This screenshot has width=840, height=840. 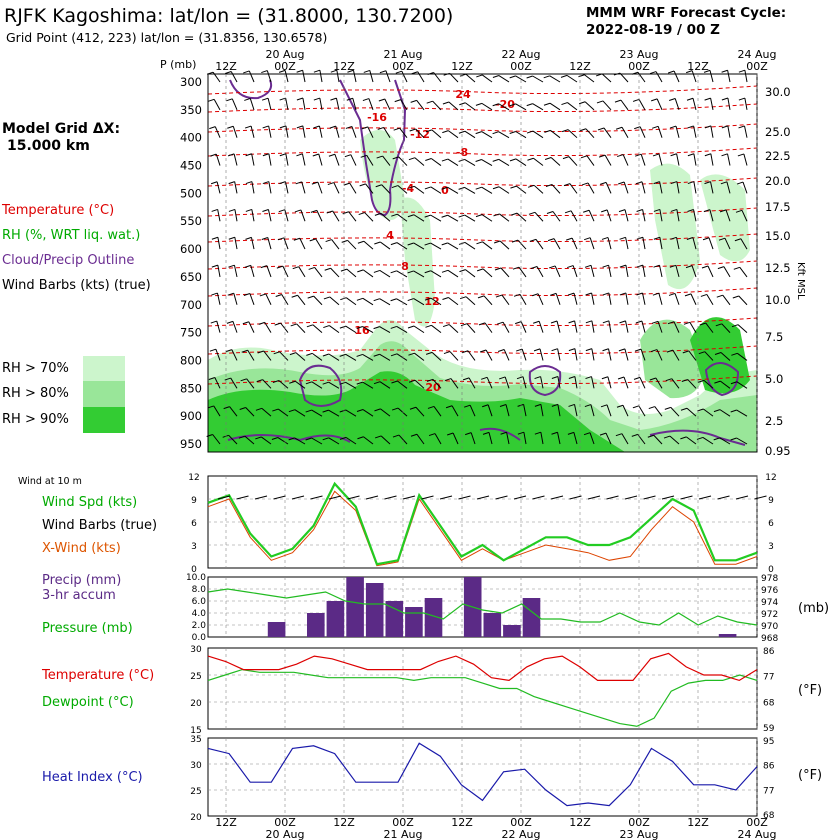 What do you see at coordinates (61, 129) in the screenshot?
I see `model-grid-label: Model Grid ΔX:` at bounding box center [61, 129].